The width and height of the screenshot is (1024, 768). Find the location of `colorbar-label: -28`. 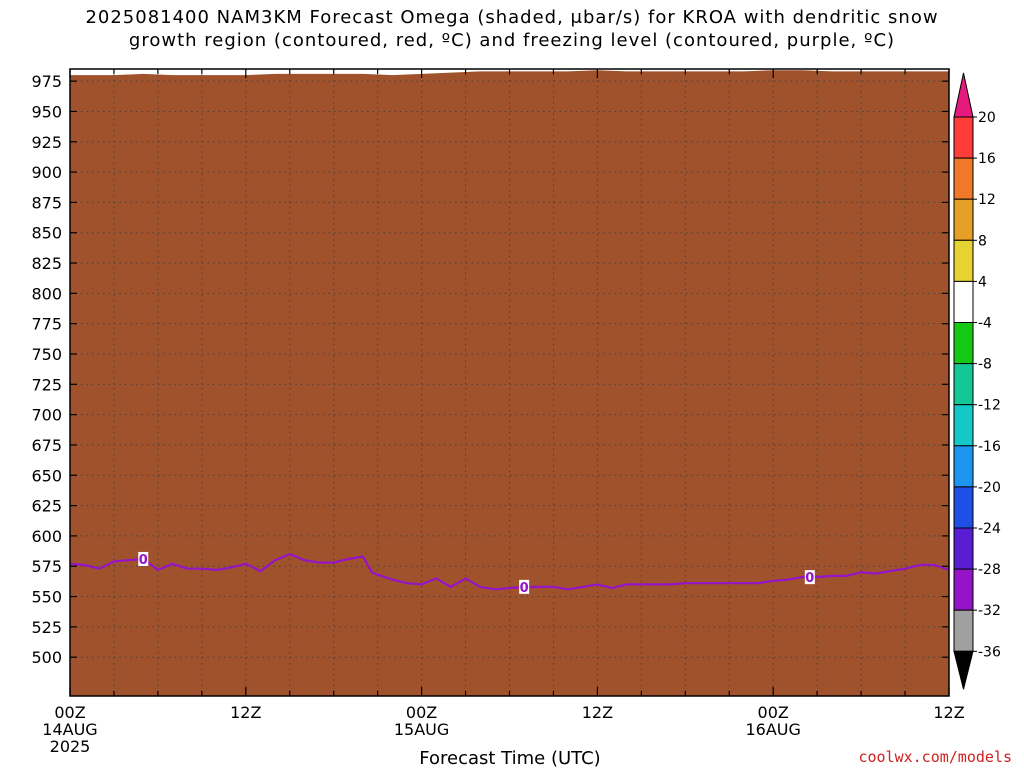

colorbar-label: -28 is located at coordinates (989, 570).